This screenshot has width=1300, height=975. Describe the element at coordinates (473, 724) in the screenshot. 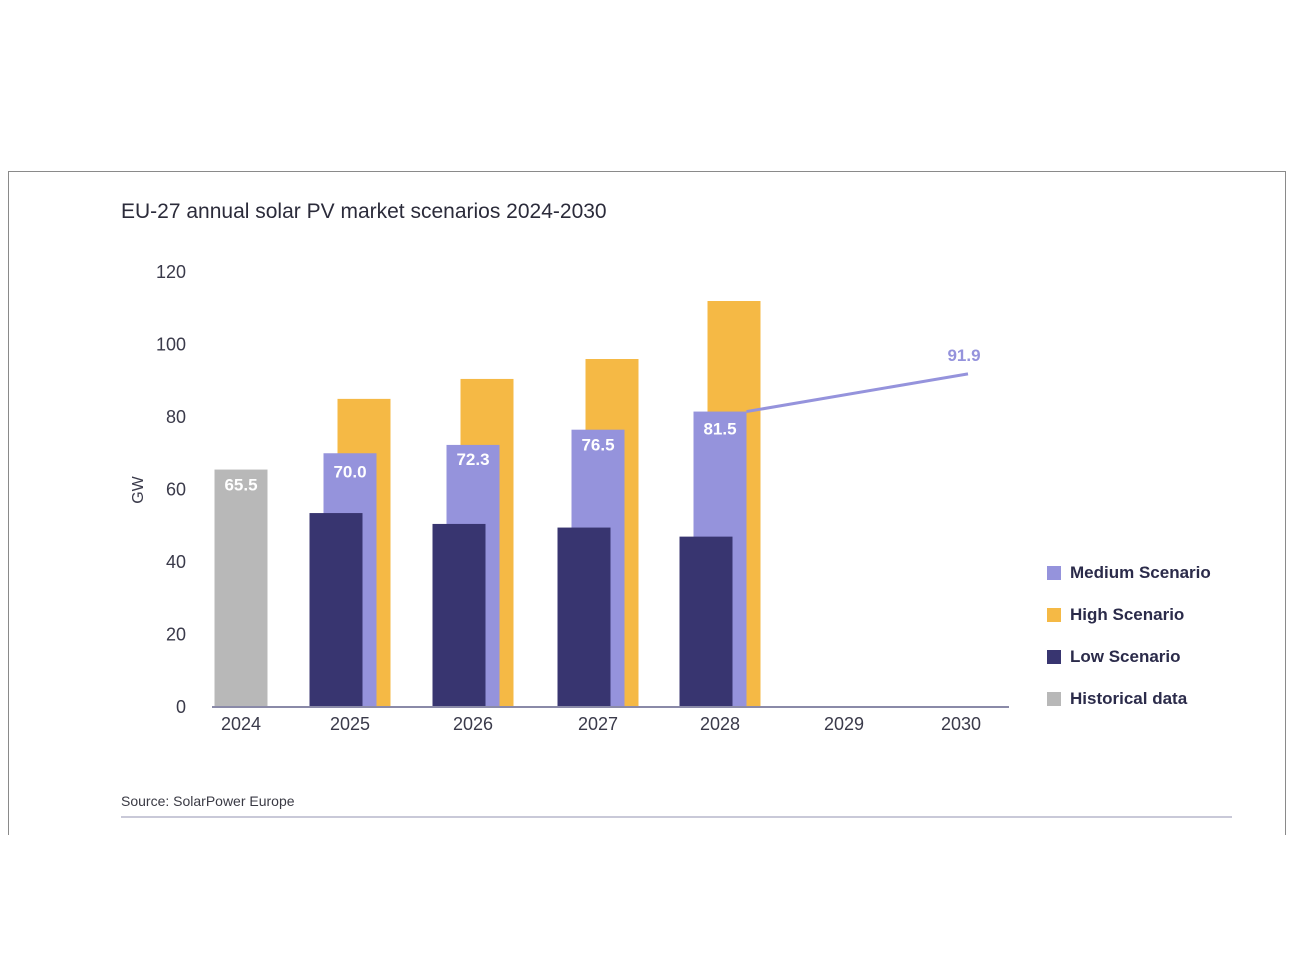

I see `x-tick-label: 2026` at that location.